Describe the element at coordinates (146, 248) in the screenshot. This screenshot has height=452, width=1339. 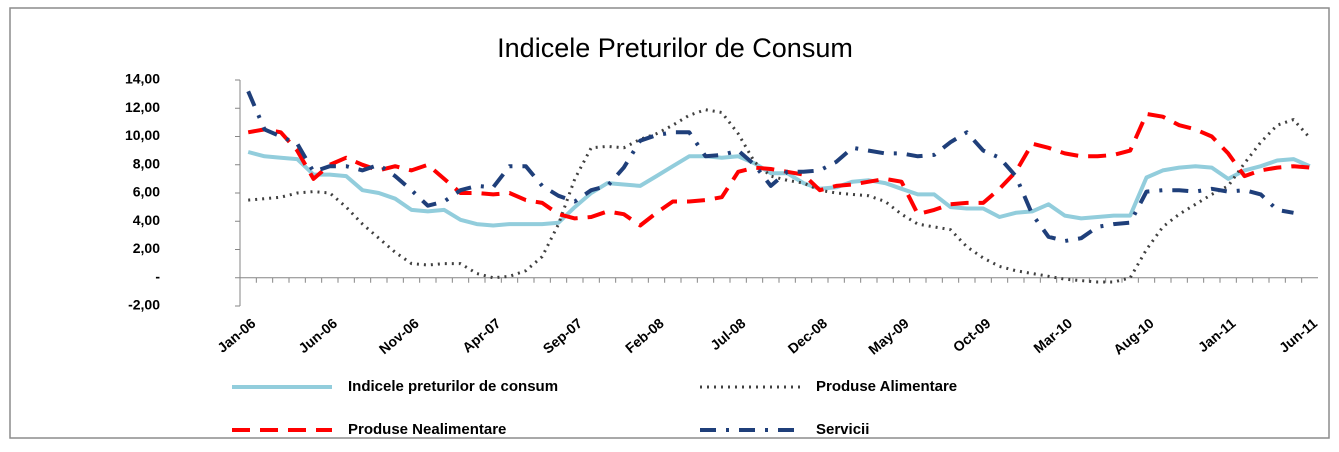
I see `y-tick-label: 2,00` at that location.